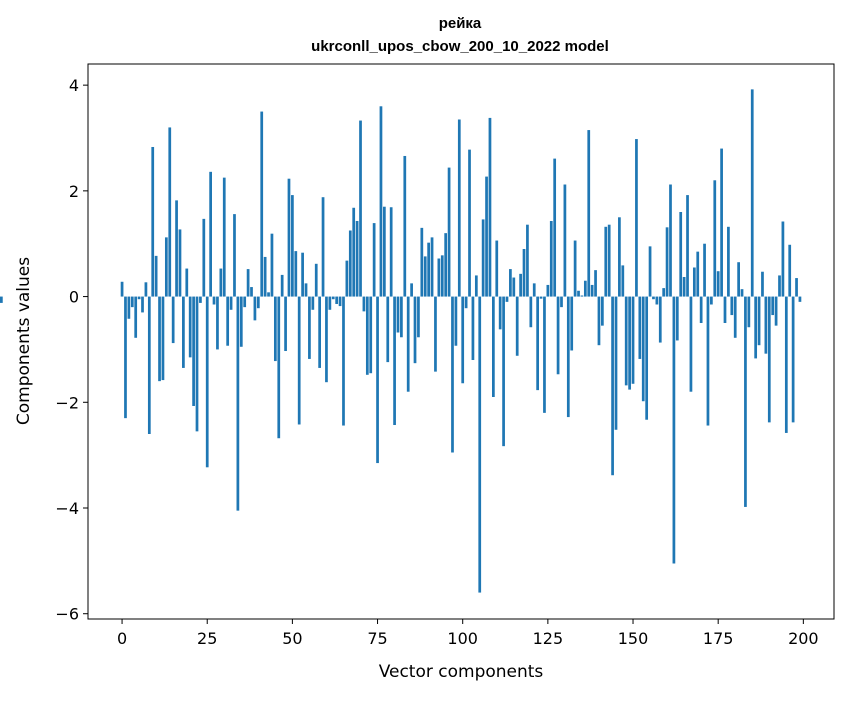 The width and height of the screenshot is (847, 701). Describe the element at coordinates (67, 508) in the screenshot. I see `y-tick-label: −4` at that location.